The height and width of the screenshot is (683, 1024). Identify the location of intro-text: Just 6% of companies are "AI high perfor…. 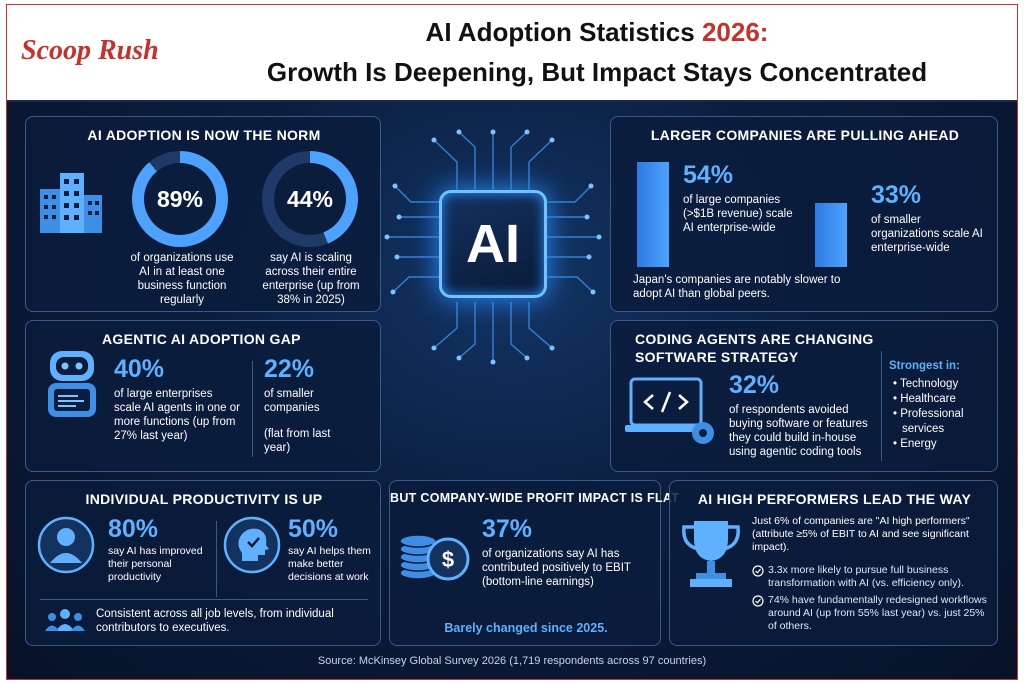
(861, 534).